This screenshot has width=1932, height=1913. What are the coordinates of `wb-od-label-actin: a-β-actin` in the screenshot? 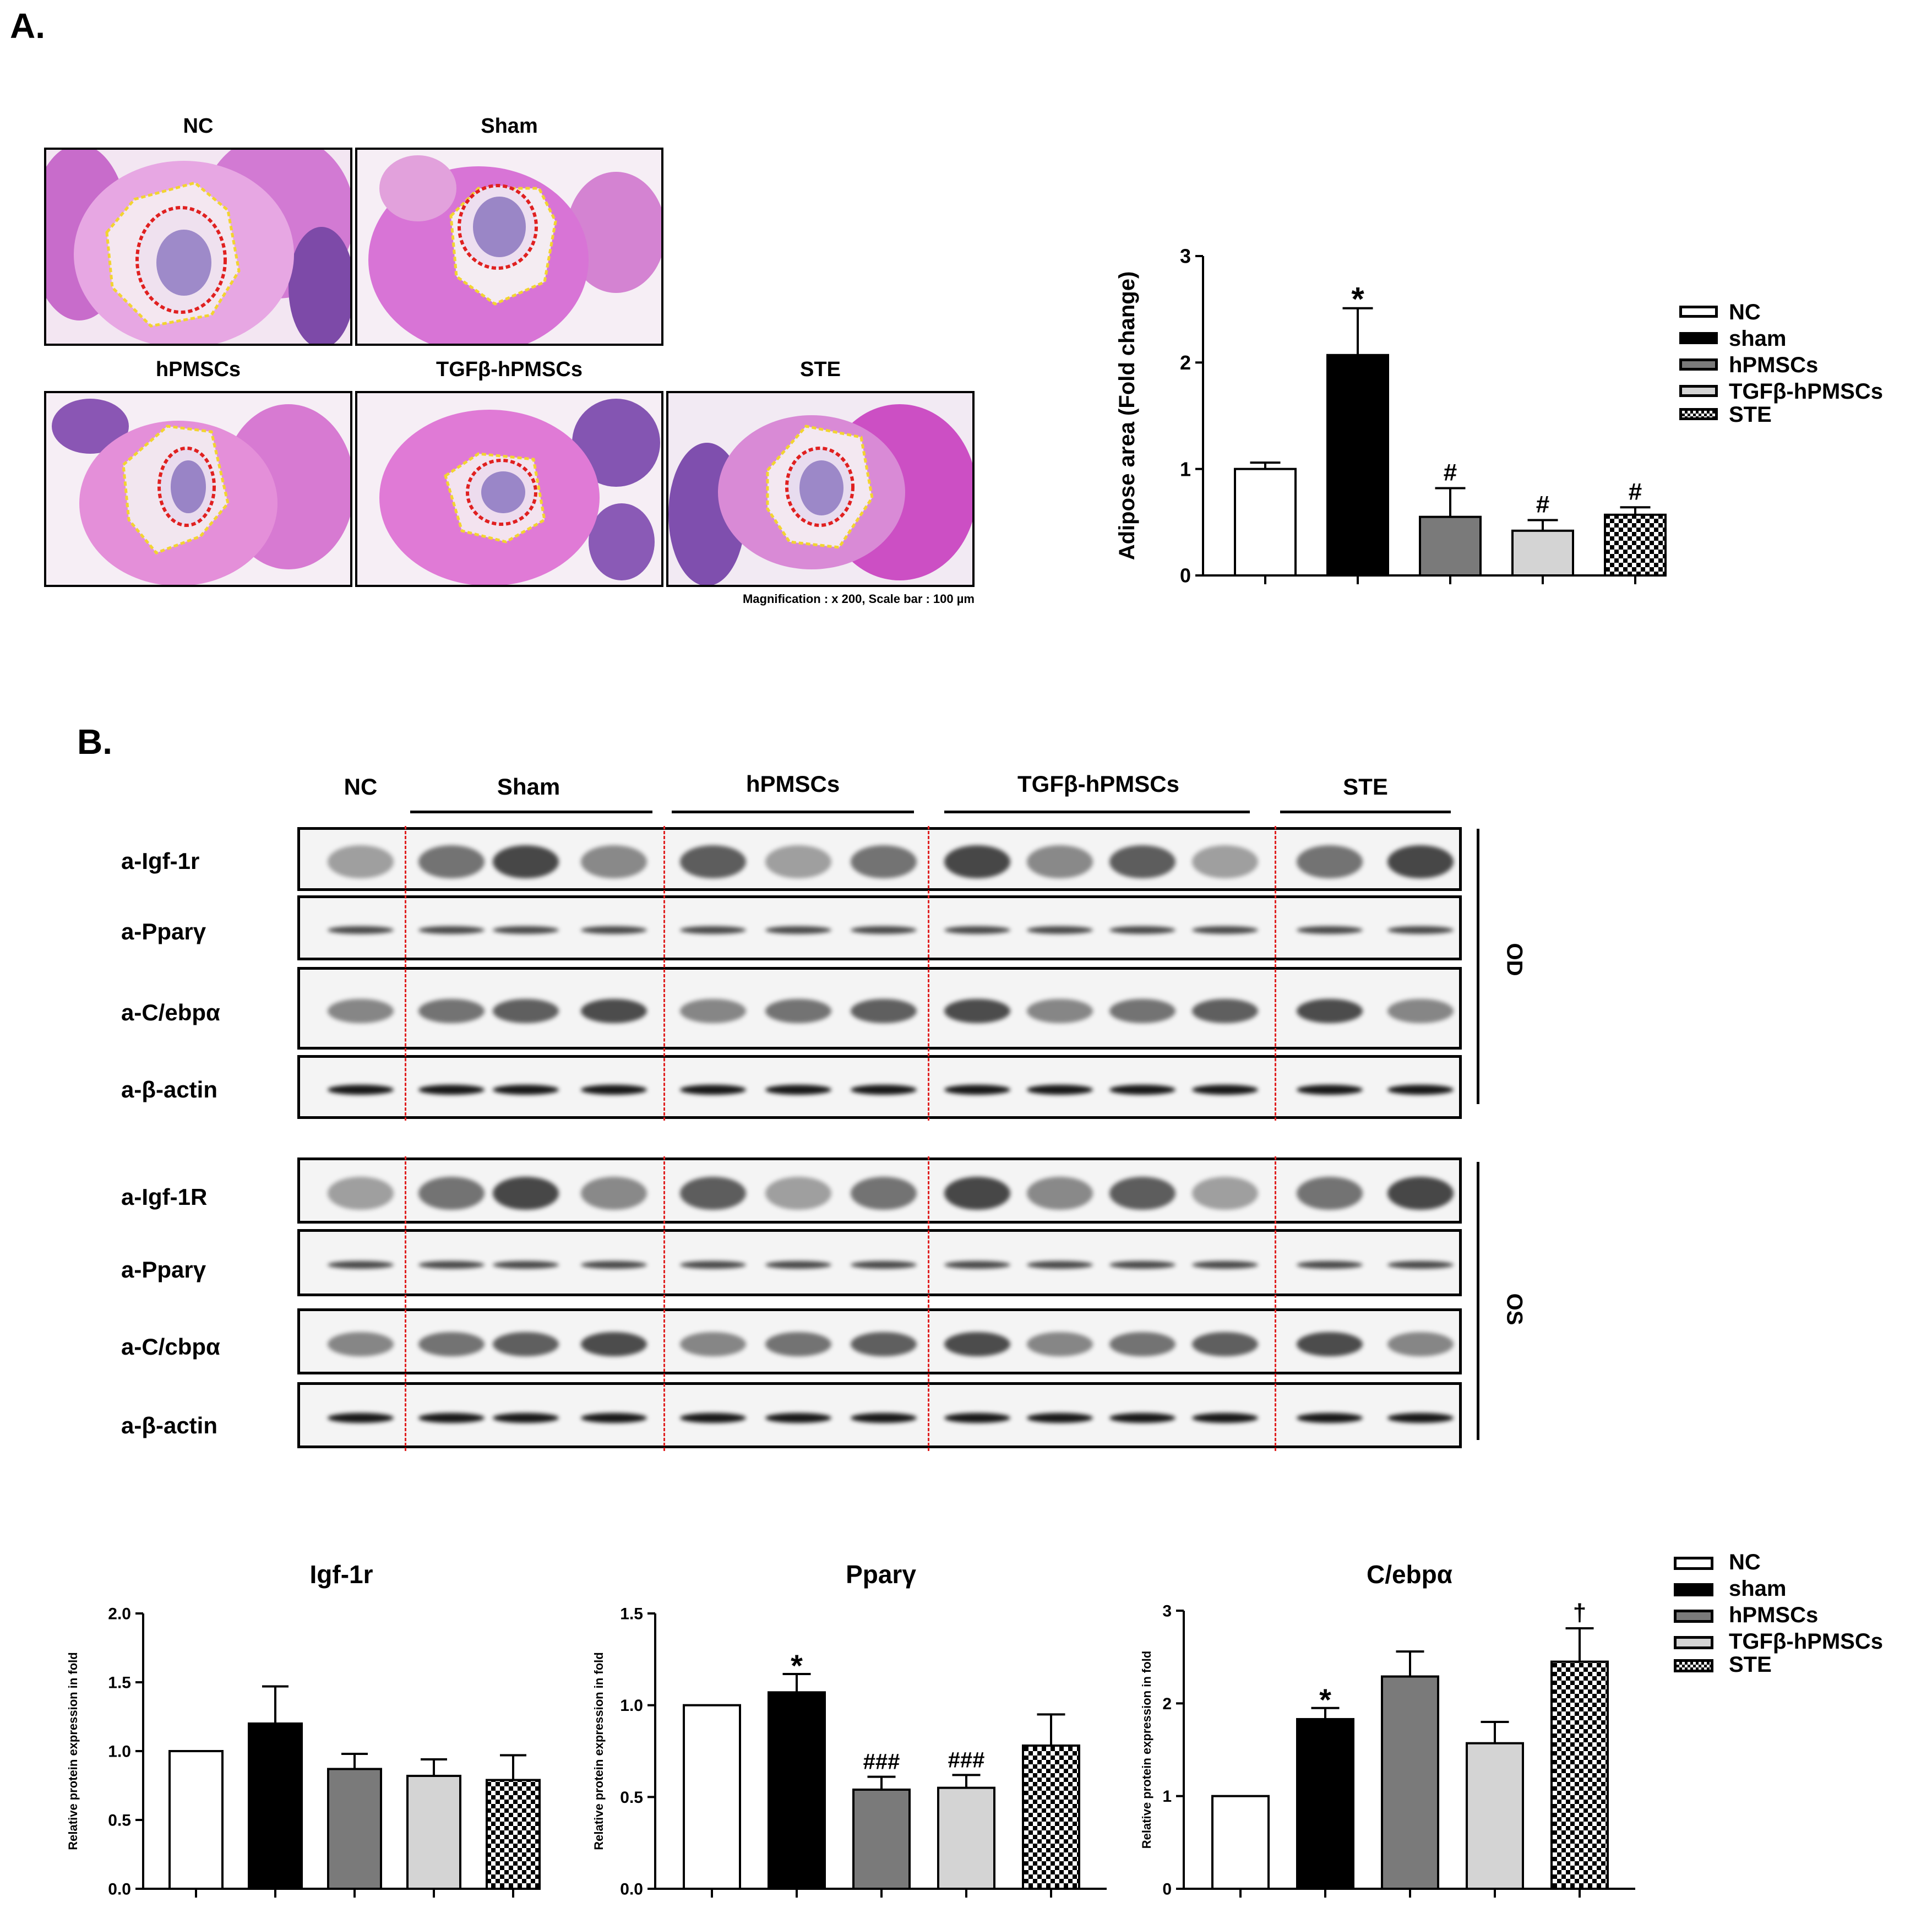 It's located at (169, 1090).